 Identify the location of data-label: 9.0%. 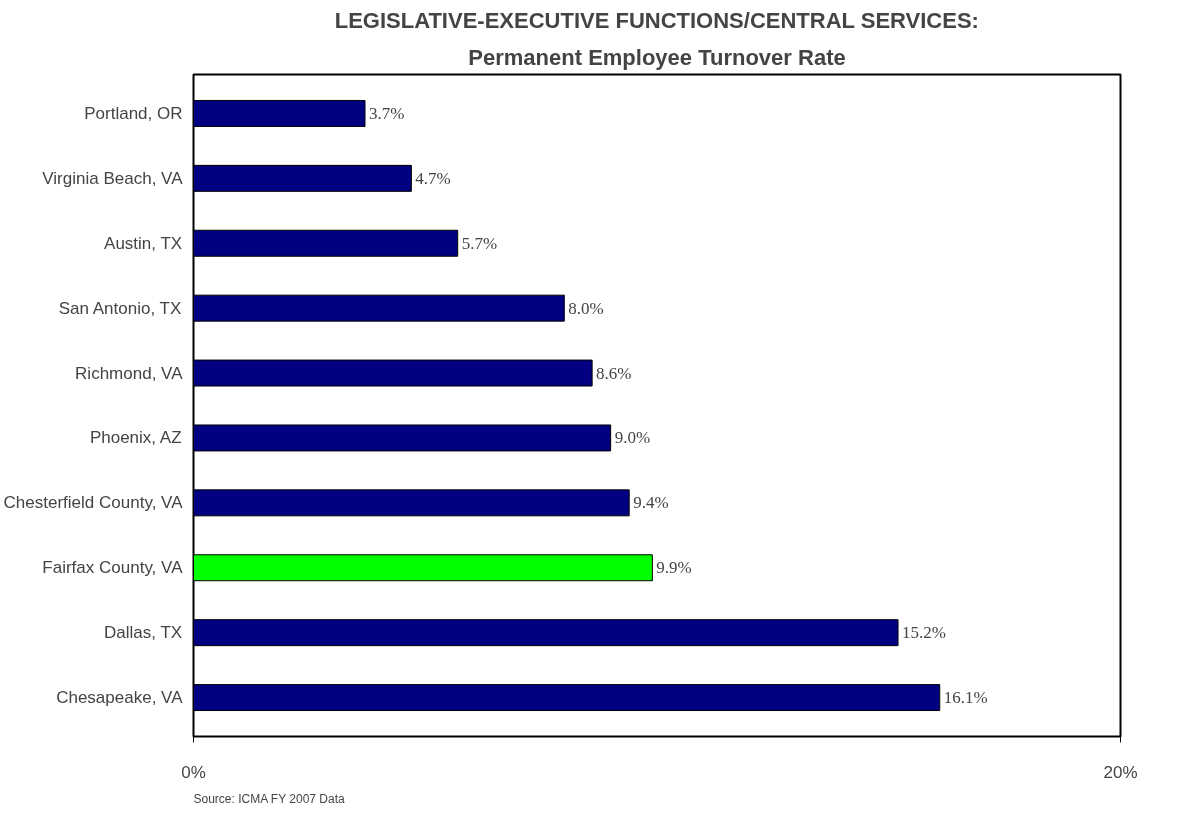
(632, 438).